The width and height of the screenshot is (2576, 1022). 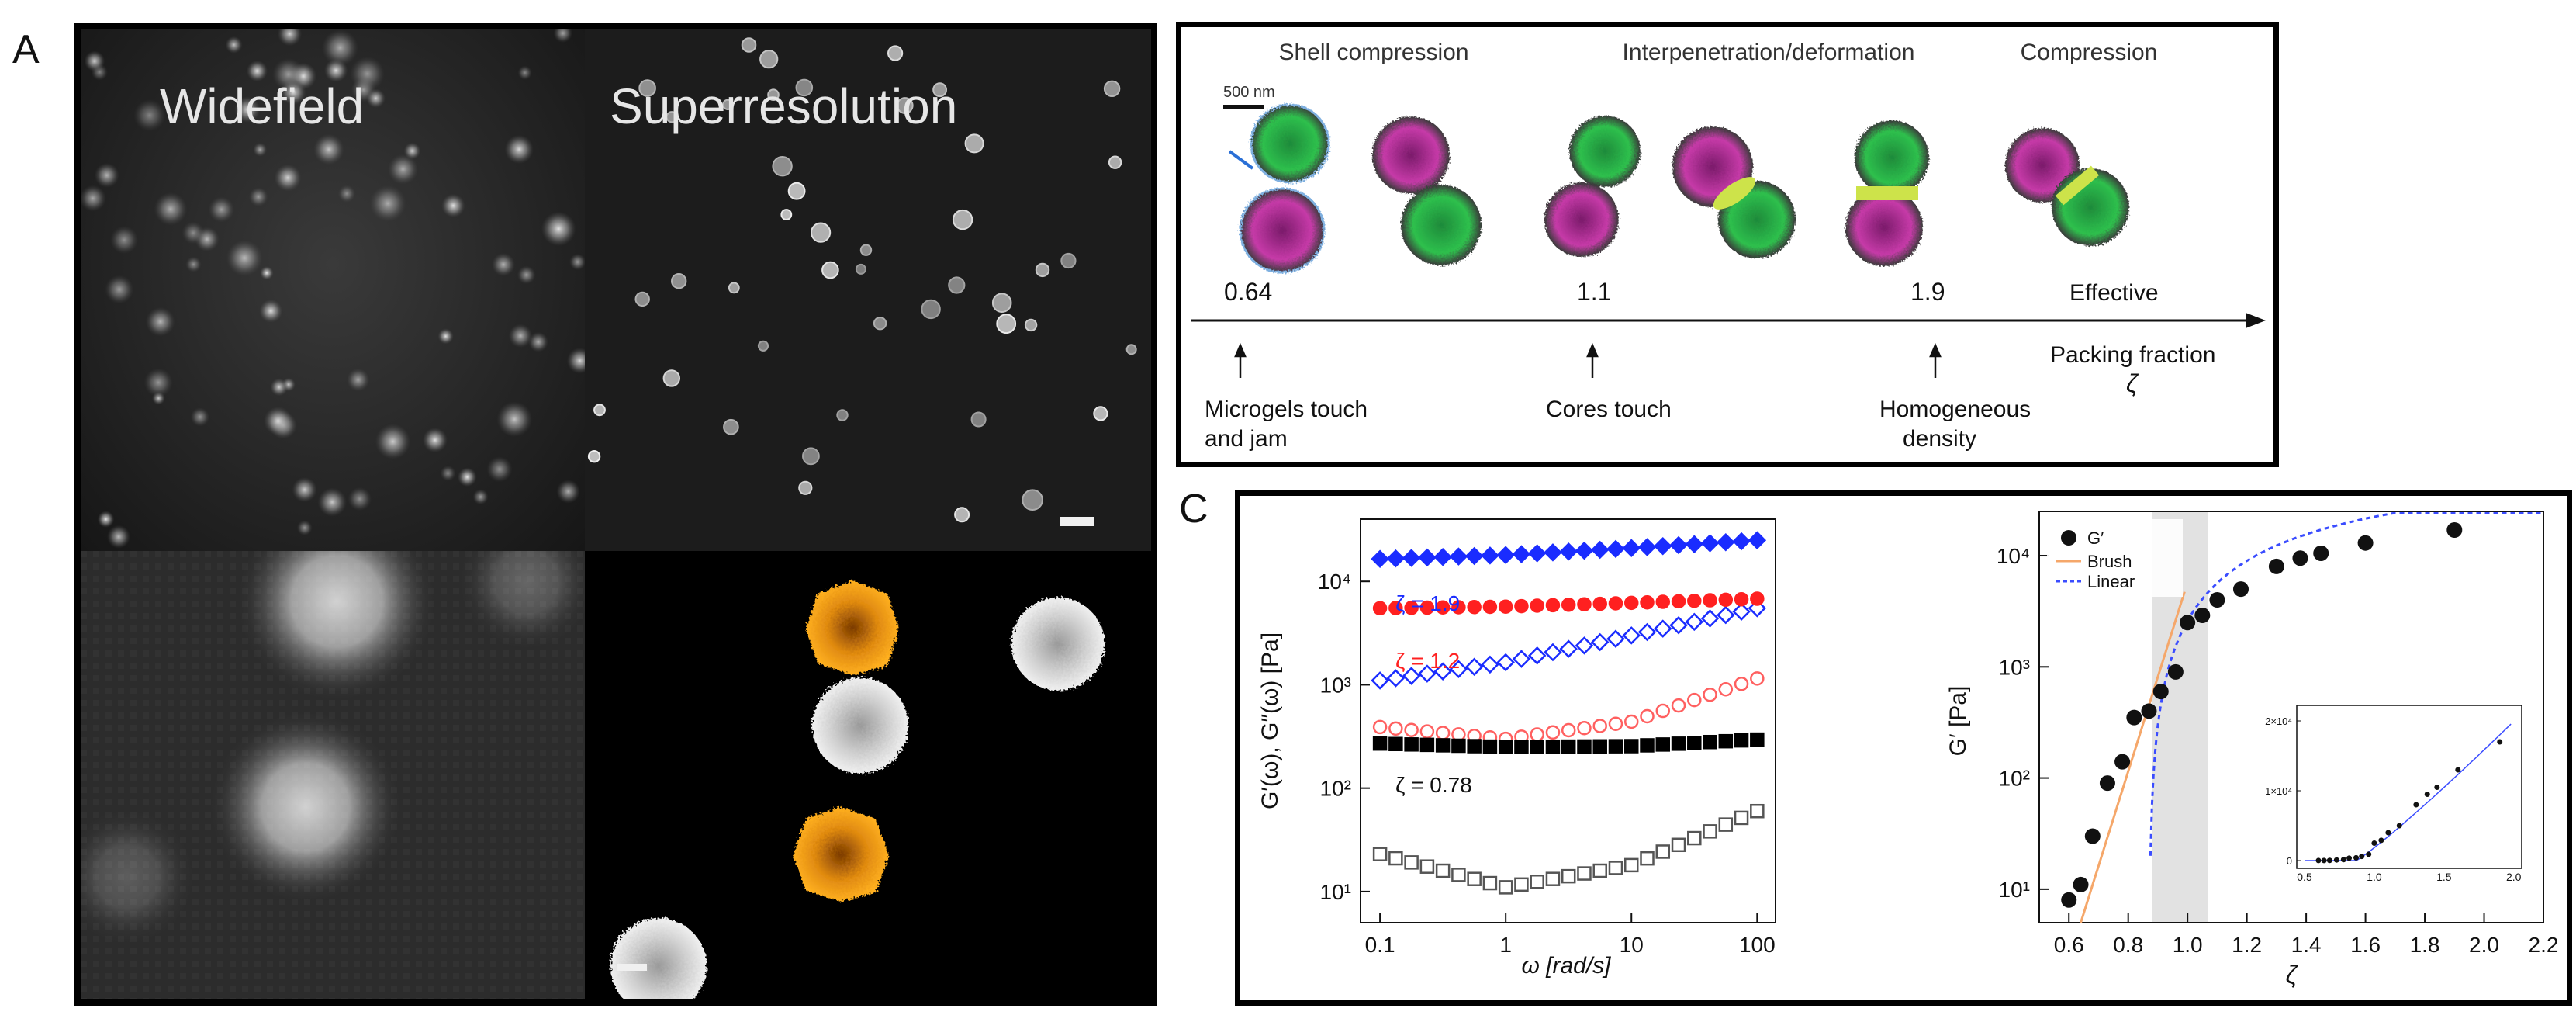 I want to click on right-x-tick-label: 0.8, so click(x=2128, y=945).